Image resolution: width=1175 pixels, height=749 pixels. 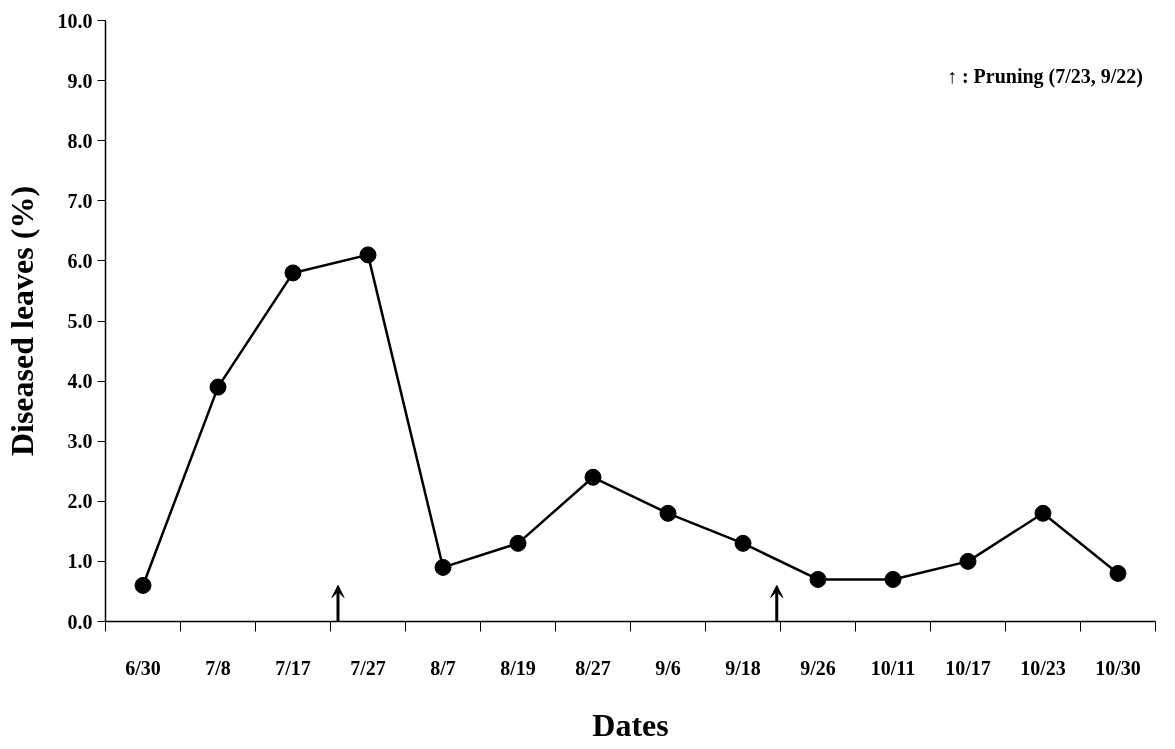 I want to click on x-tick-label: 9/18, so click(x=743, y=667).